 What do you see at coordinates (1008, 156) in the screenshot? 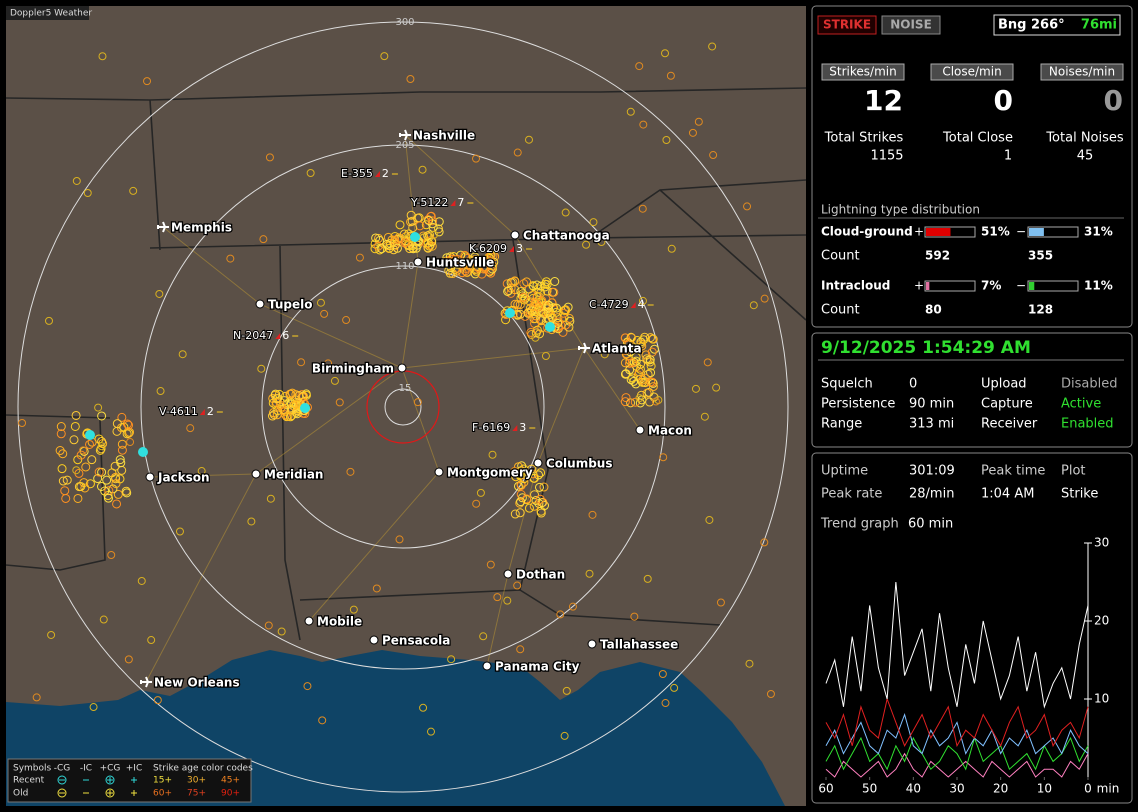
I see `total-value: 1` at bounding box center [1008, 156].